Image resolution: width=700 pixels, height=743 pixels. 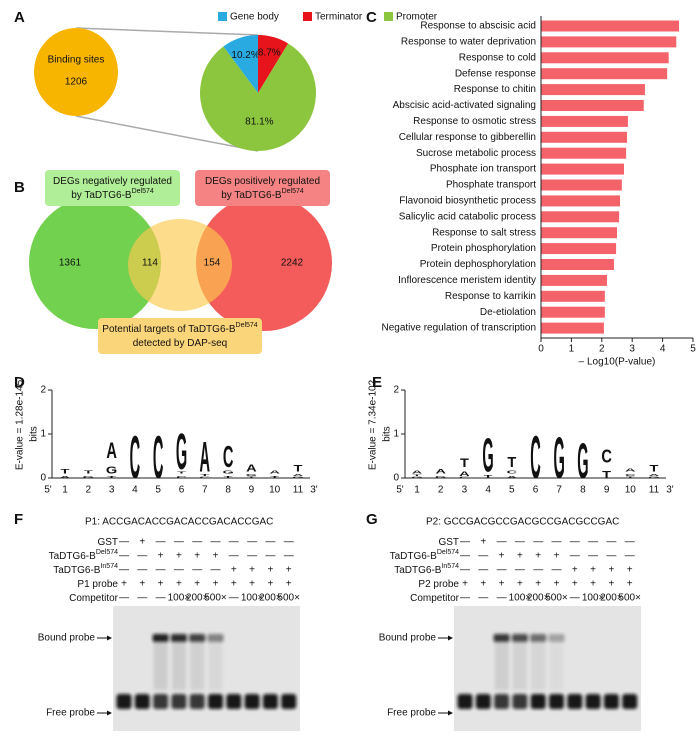 What do you see at coordinates (273, 64) in the screenshot?
I see `pie-slice` at bounding box center [273, 64].